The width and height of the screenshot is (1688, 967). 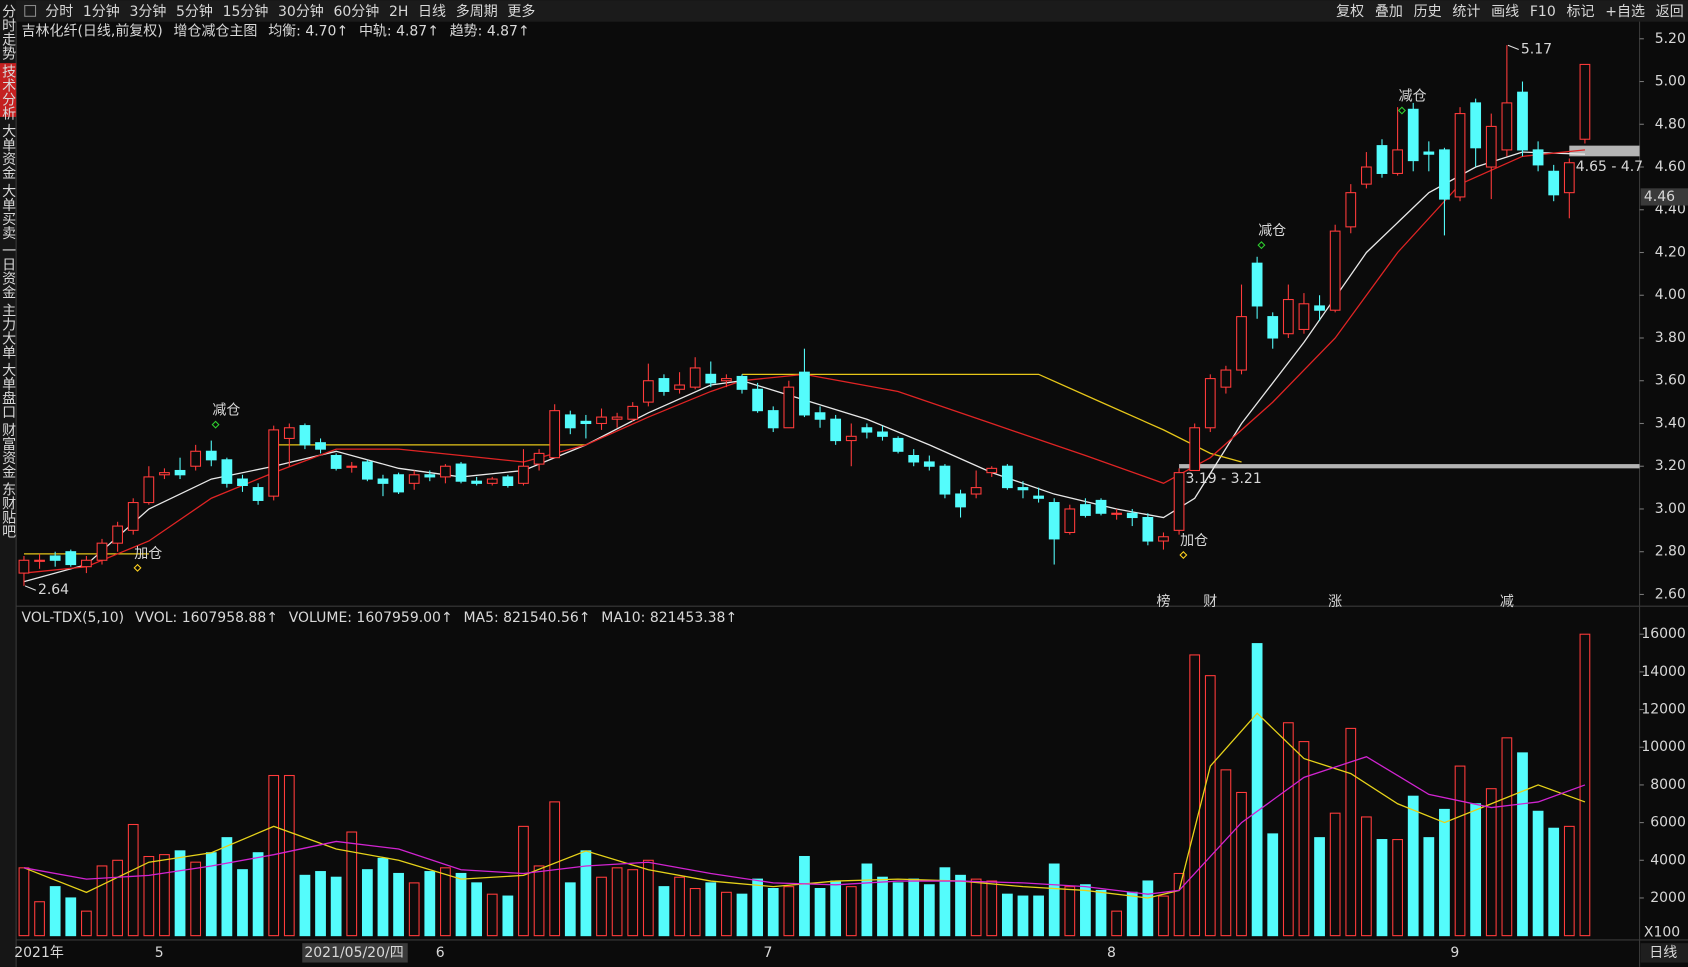 What do you see at coordinates (8, 451) in the screenshot?
I see `sidebar-tab: 财富资金` at bounding box center [8, 451].